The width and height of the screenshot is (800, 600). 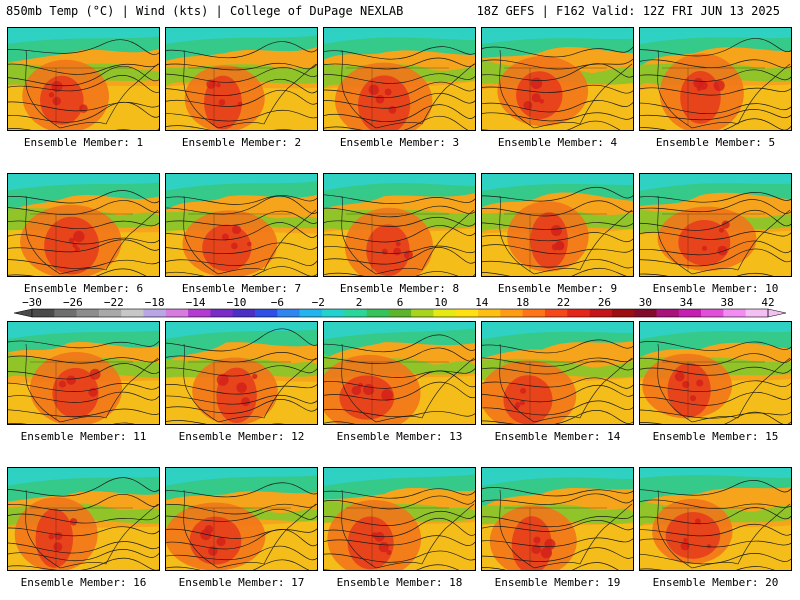 I want to click on colorbar-tick-label: 2, so click(x=359, y=302).